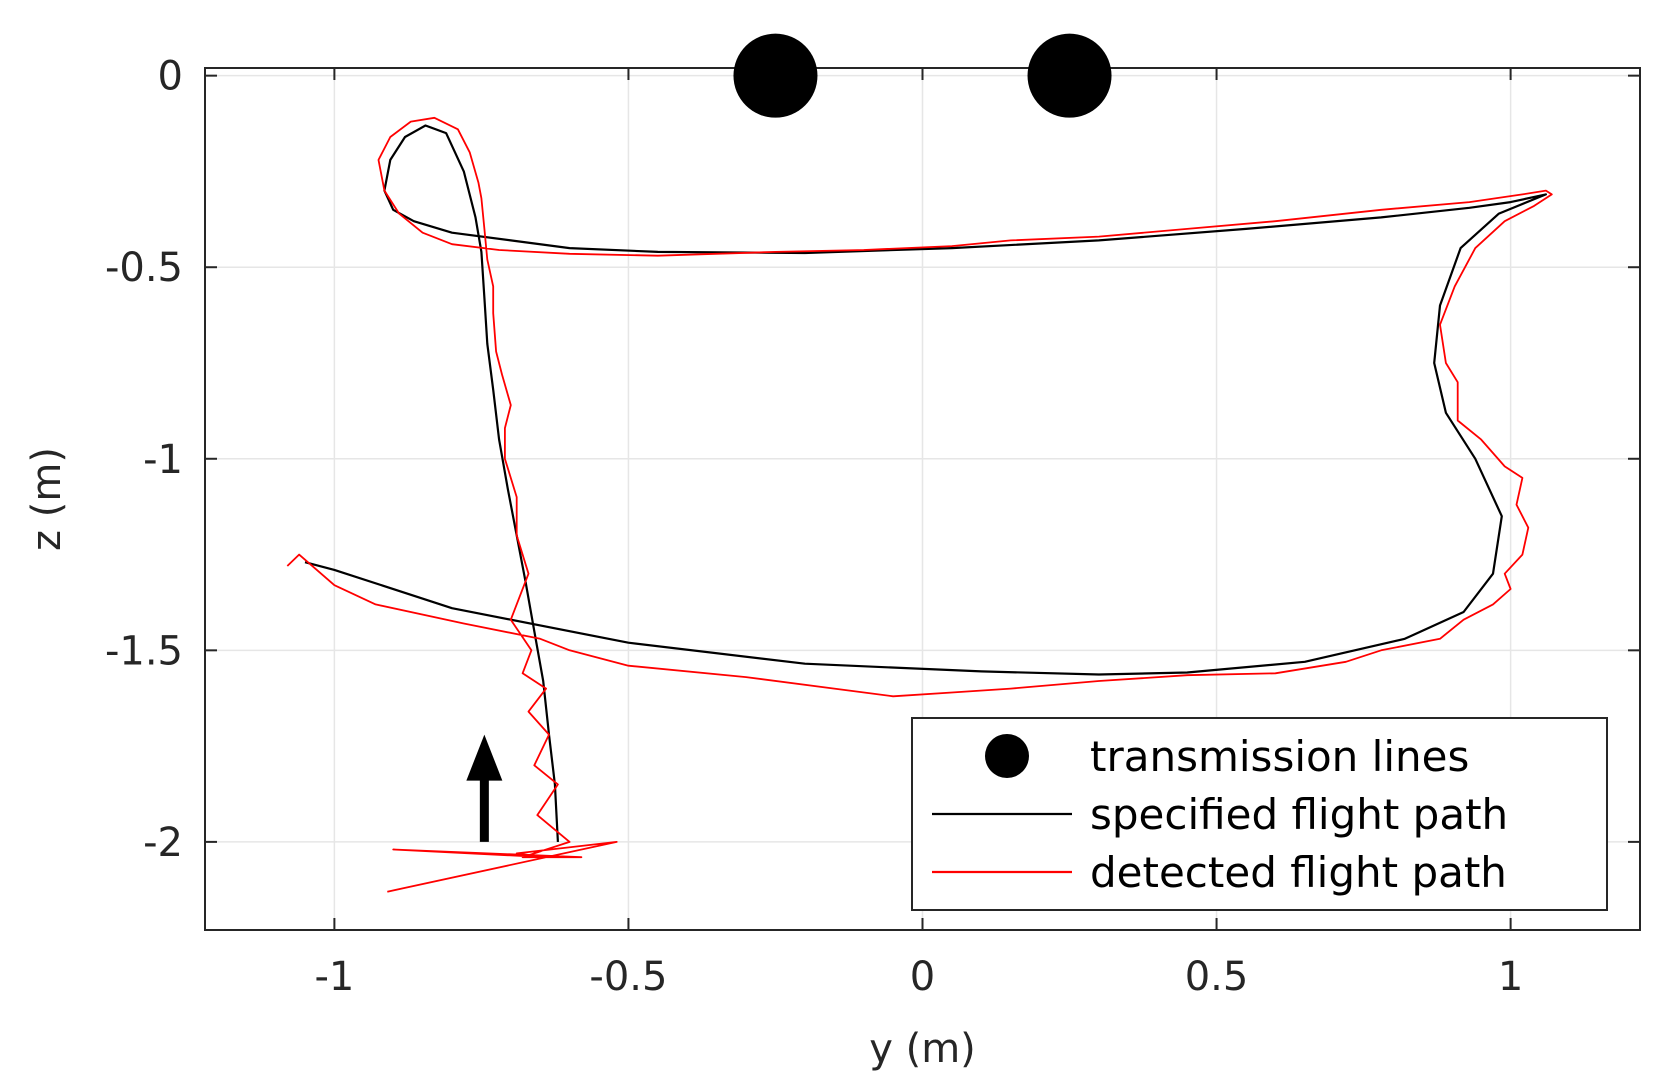 Image resolution: width=1663 pixels, height=1089 pixels. What do you see at coordinates (170, 77) in the screenshot?
I see `y-tick-label: 0` at bounding box center [170, 77].